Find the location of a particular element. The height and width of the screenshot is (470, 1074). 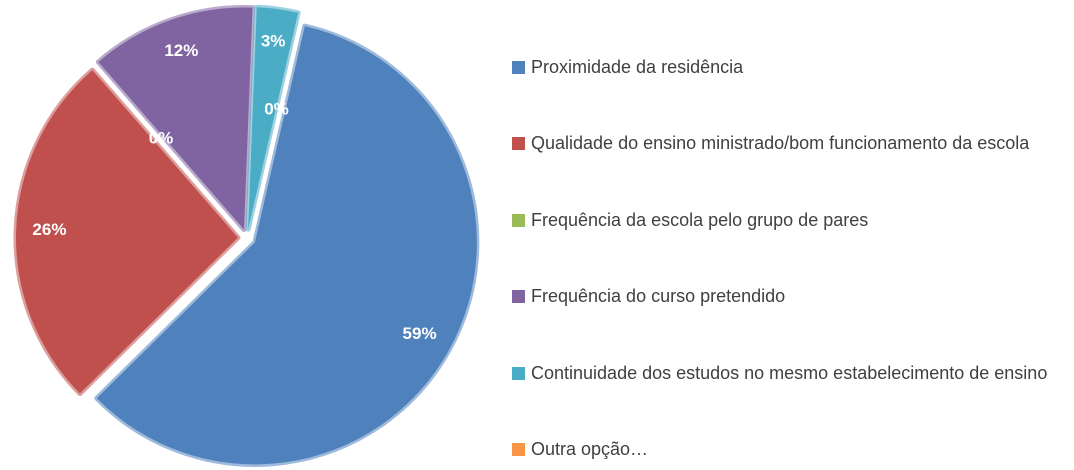

legend-item: Proximidade da residência is located at coordinates (789, 67).